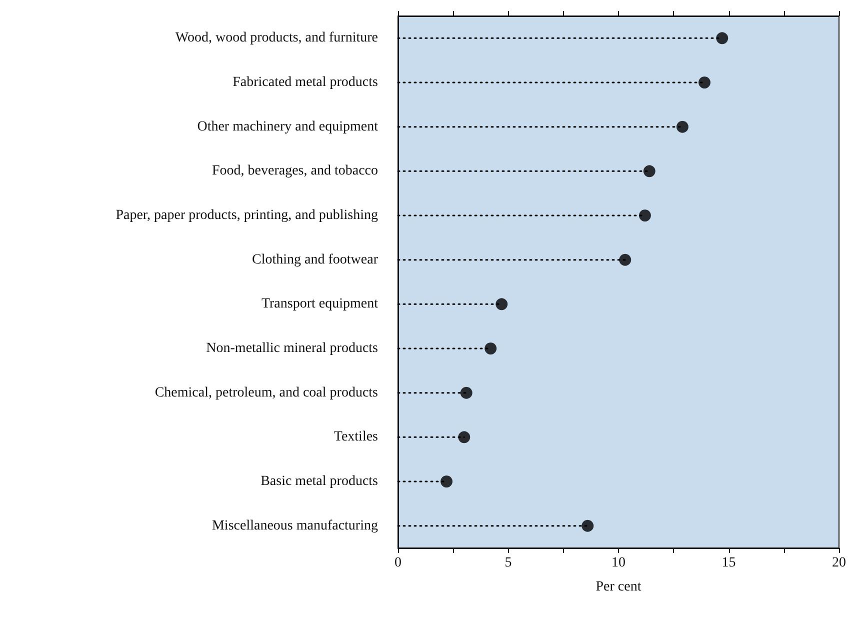  Describe the element at coordinates (839, 563) in the screenshot. I see `x-tick-label: 20` at that location.